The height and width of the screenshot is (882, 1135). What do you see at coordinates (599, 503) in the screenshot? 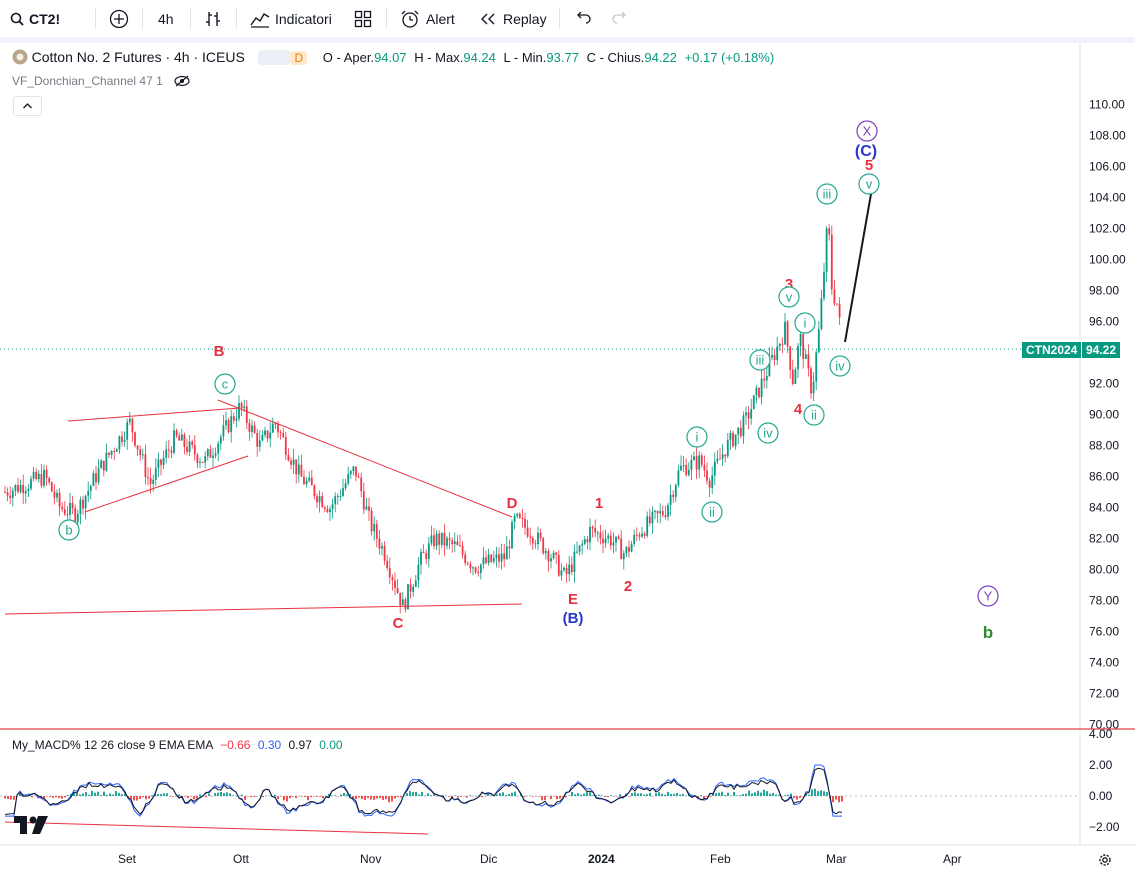
I see `wave-label-one: 1` at bounding box center [599, 503].